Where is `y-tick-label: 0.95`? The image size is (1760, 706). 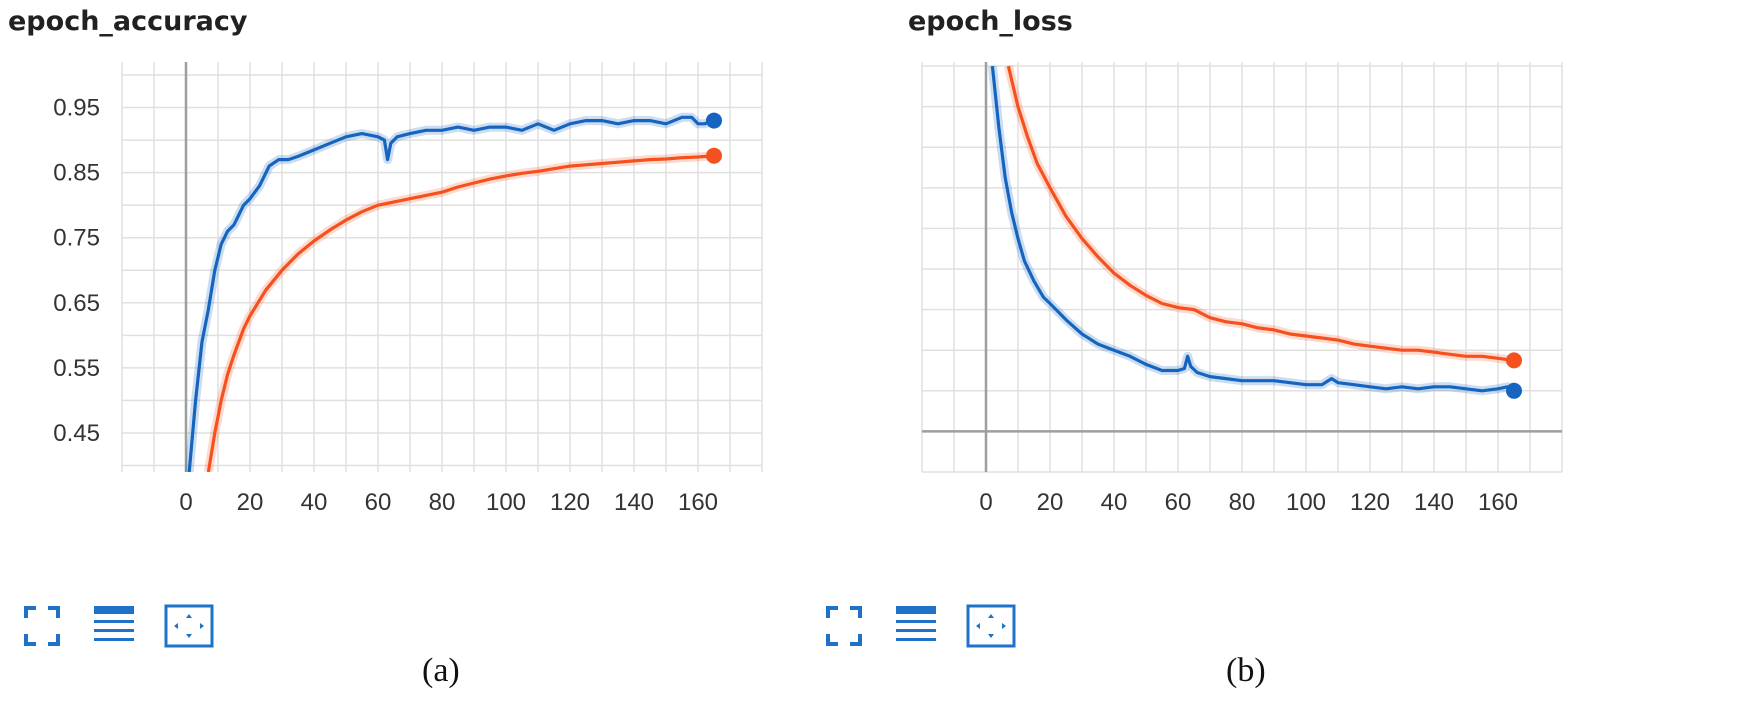 y-tick-label: 0.95 is located at coordinates (76, 108).